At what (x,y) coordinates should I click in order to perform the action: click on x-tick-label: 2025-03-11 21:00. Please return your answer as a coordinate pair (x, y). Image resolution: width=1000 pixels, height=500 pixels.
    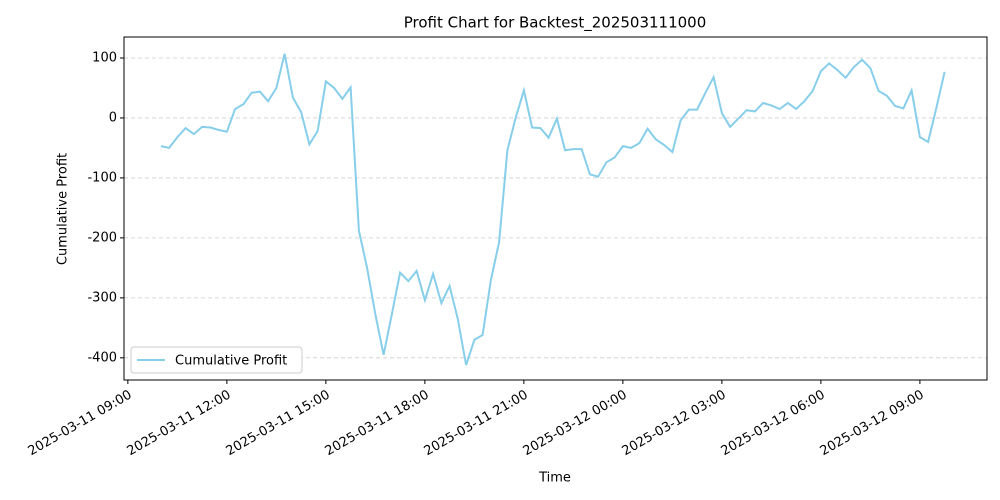
    Looking at the image, I should click on (476, 424).